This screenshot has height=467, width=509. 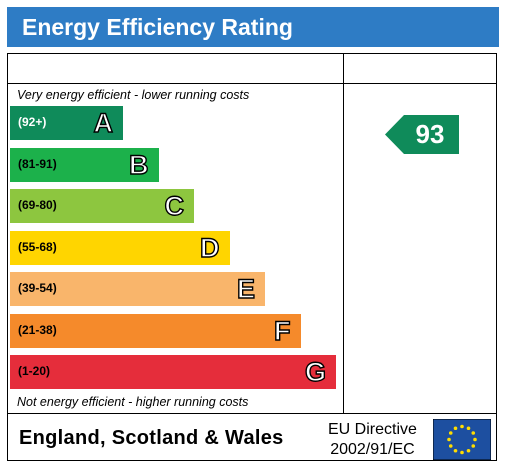 I want to click on band-d: (55-68) D, so click(x=120, y=247).